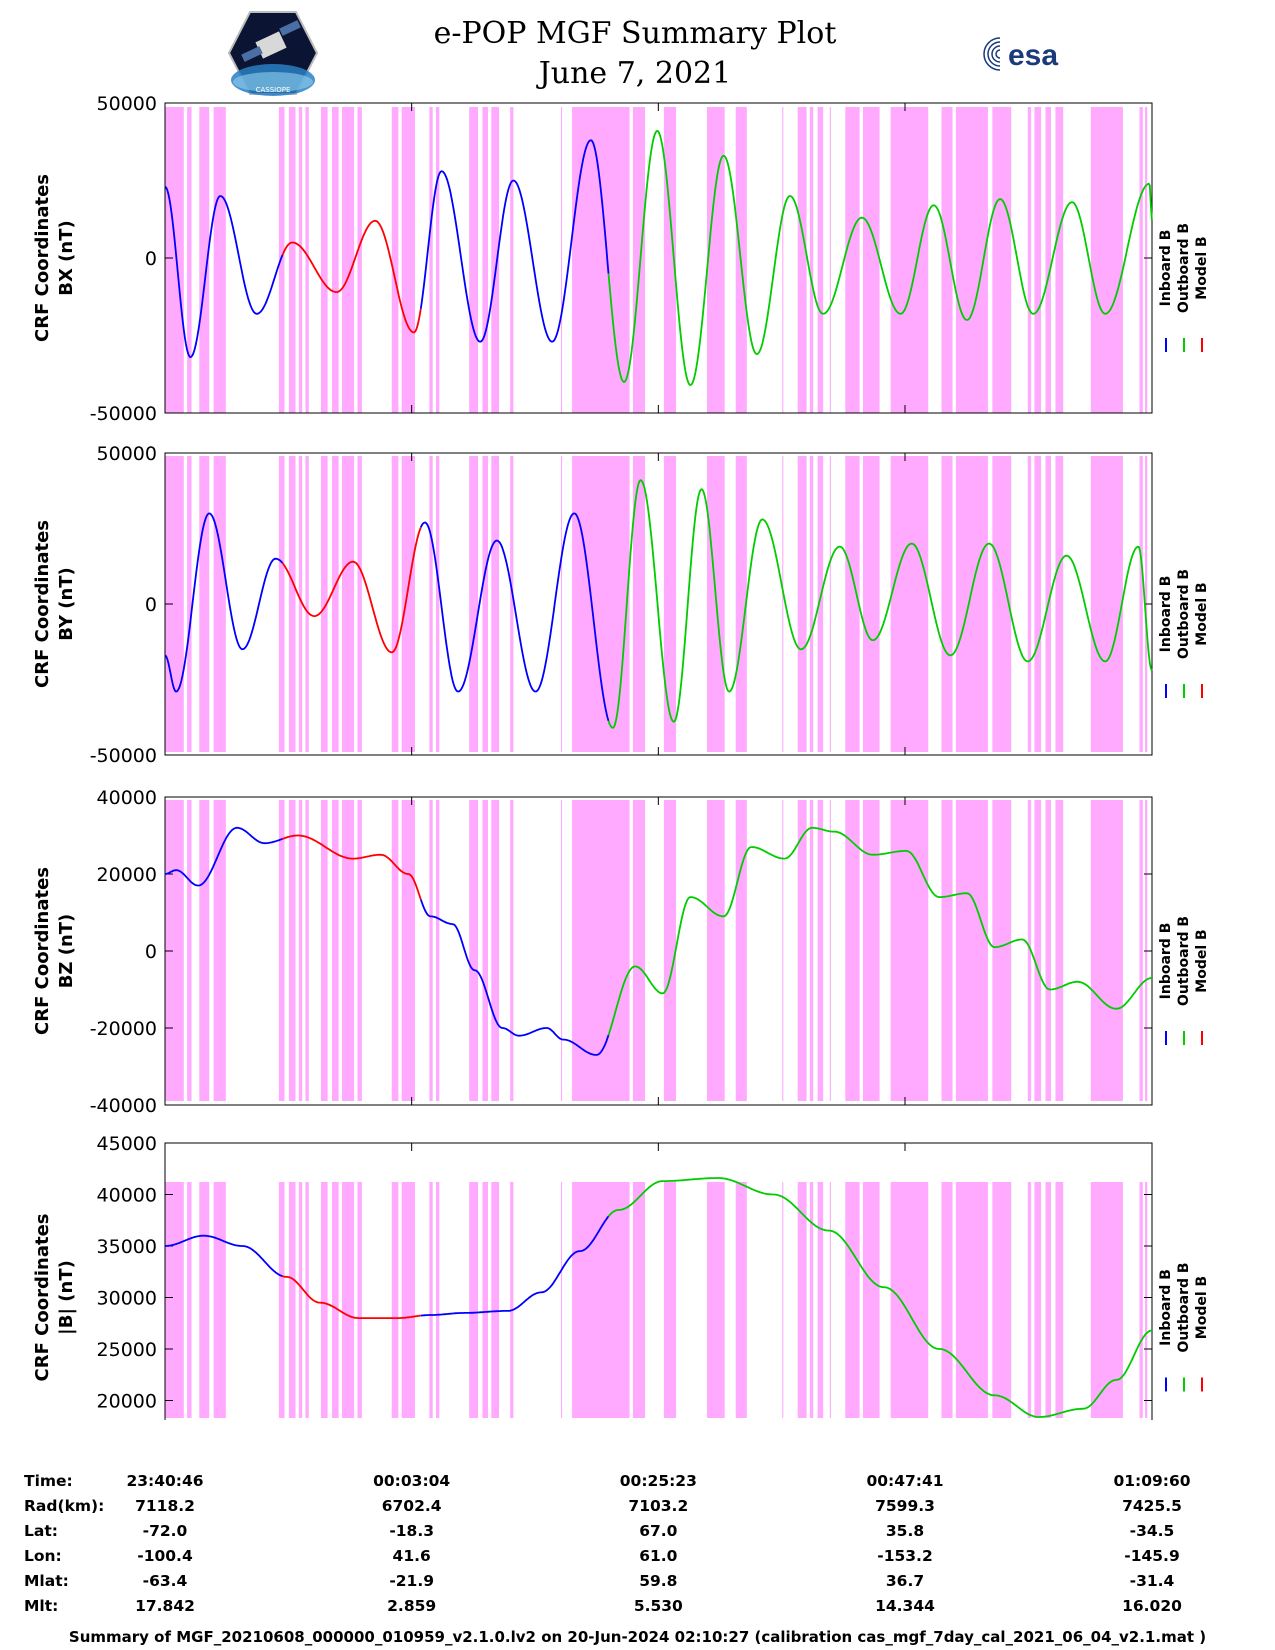 The width and height of the screenshot is (1275, 1650). I want to click on annotation-label: Mlt:, so click(41, 1606).